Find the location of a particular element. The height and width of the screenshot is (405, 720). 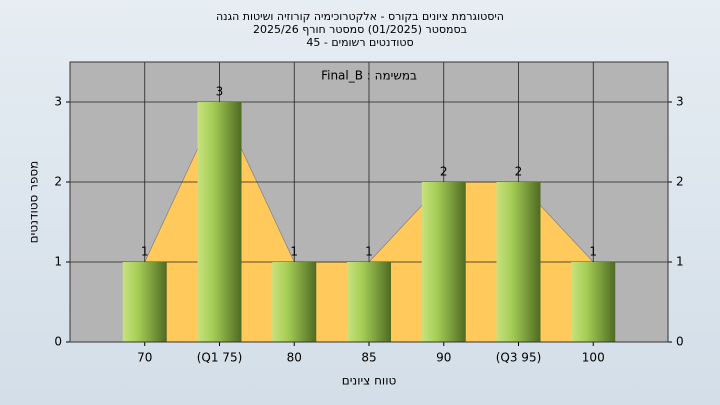

y-axis-label: מספר סטודנטים is located at coordinates (34, 202).